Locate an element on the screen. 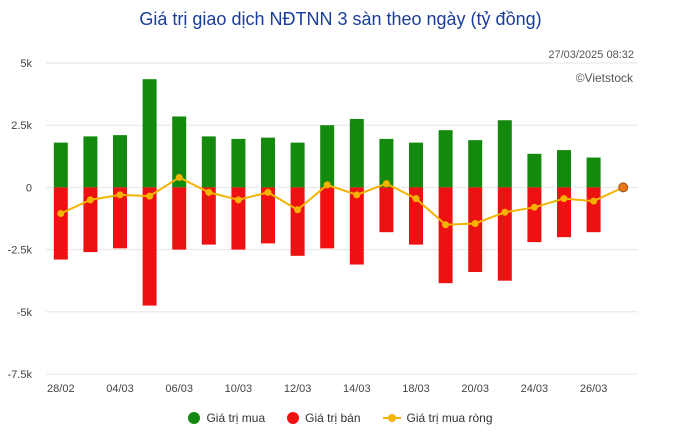  x-tick-label: 06/03 is located at coordinates (179, 389).